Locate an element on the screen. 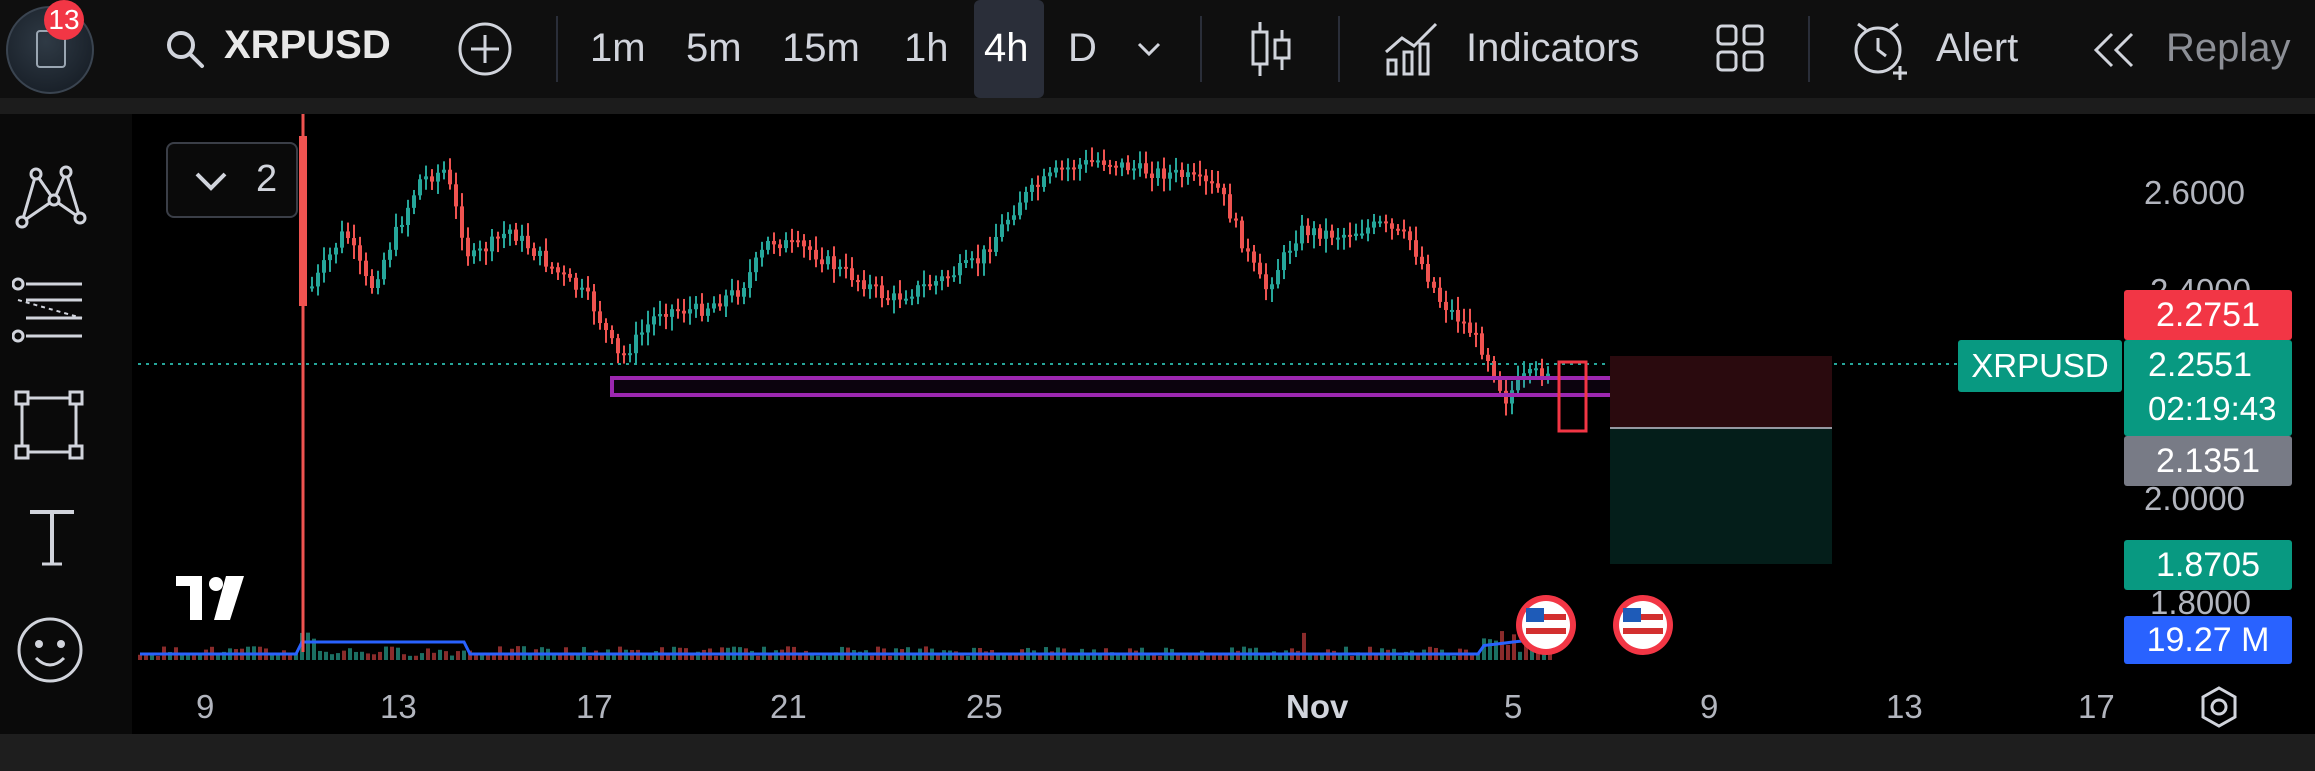 This screenshot has height=771, width=2315. toolbar-separator is located at coordinates (1339, 49).